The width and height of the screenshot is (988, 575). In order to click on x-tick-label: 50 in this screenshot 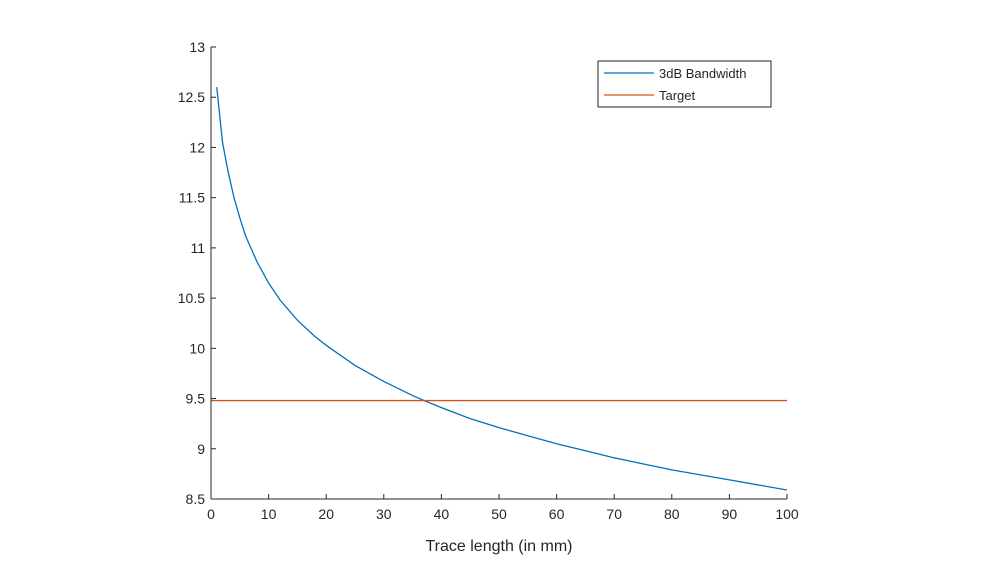, I will do `click(499, 514)`.